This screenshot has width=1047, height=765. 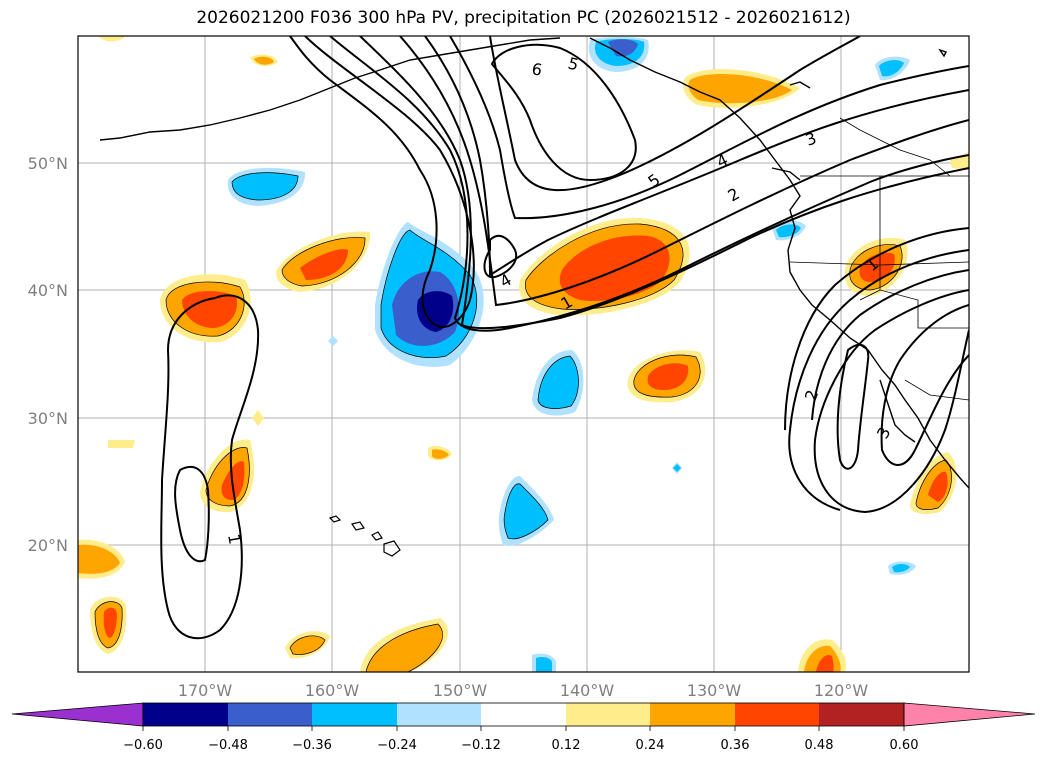 What do you see at coordinates (364, 536) in the screenshot?
I see `hawaiian-islands` at bounding box center [364, 536].